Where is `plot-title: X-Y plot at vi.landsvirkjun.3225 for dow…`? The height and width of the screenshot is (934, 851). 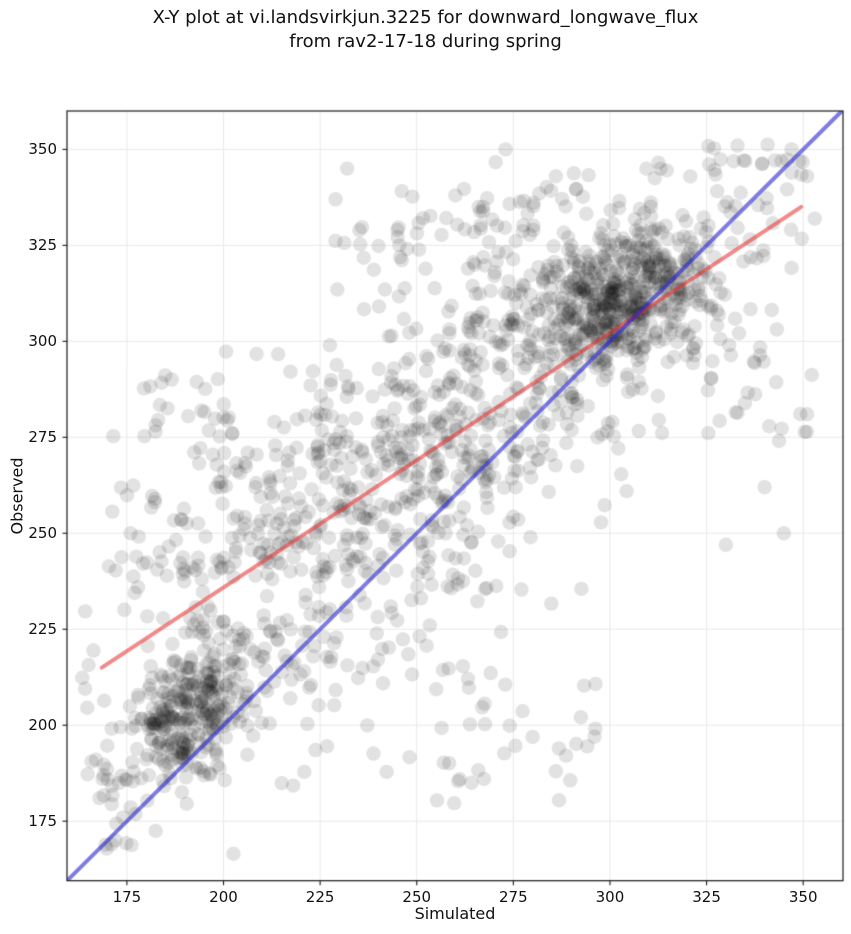 plot-title: X-Y plot at vi.landsvirkjun.3225 for dow… is located at coordinates (425, 29).